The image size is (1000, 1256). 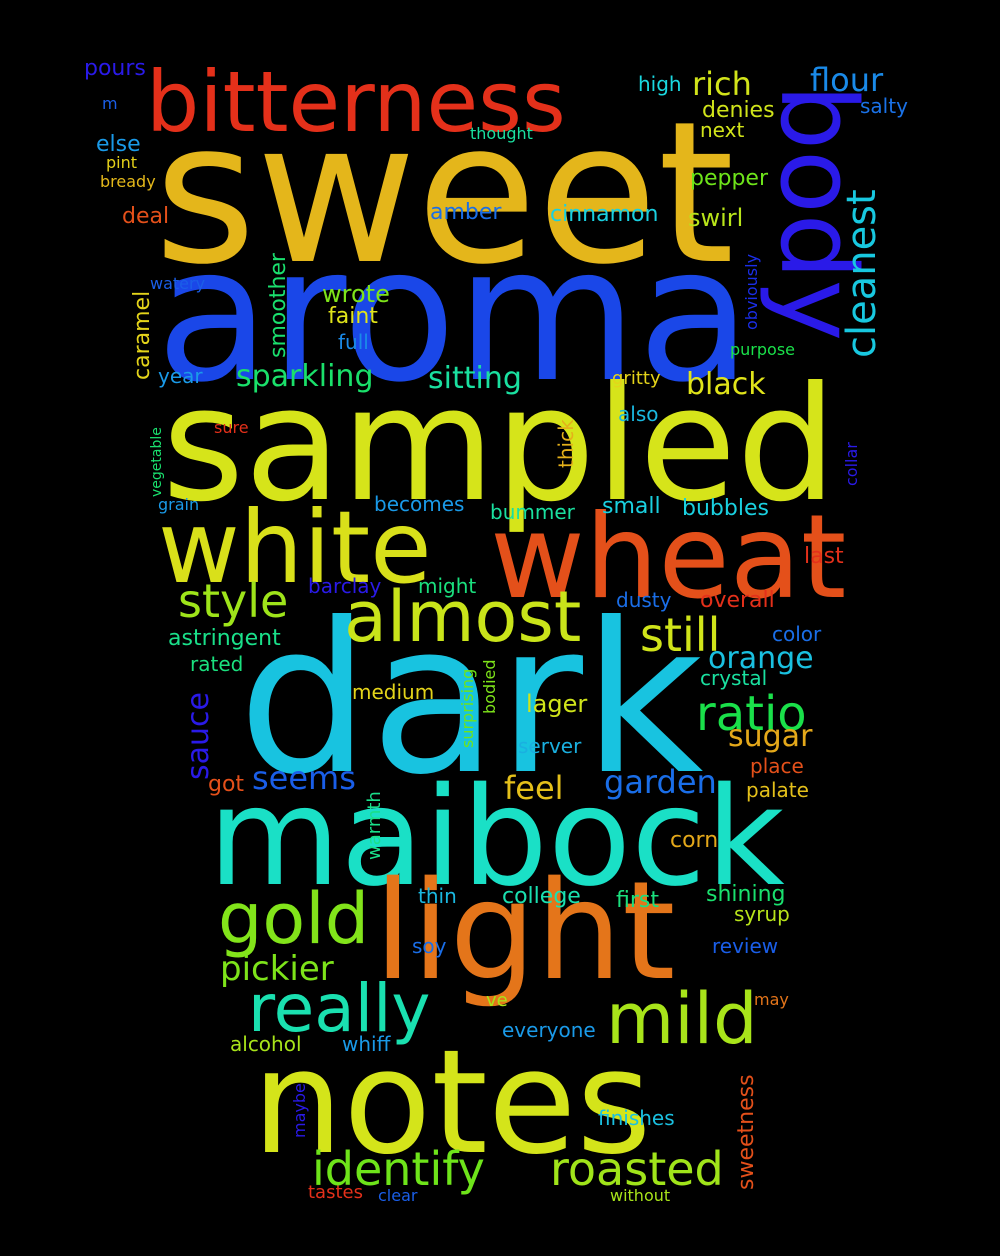 What do you see at coordinates (797, 634) in the screenshot?
I see `word-color: color` at bounding box center [797, 634].